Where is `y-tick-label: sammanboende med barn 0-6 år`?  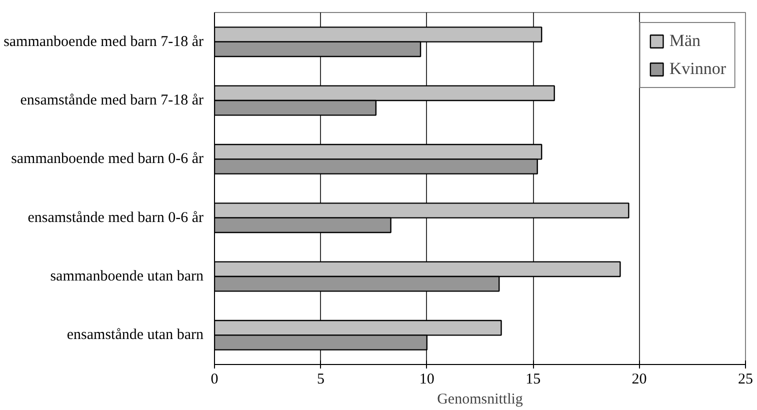 y-tick-label: sammanboende med barn 0-6 år is located at coordinates (107, 159).